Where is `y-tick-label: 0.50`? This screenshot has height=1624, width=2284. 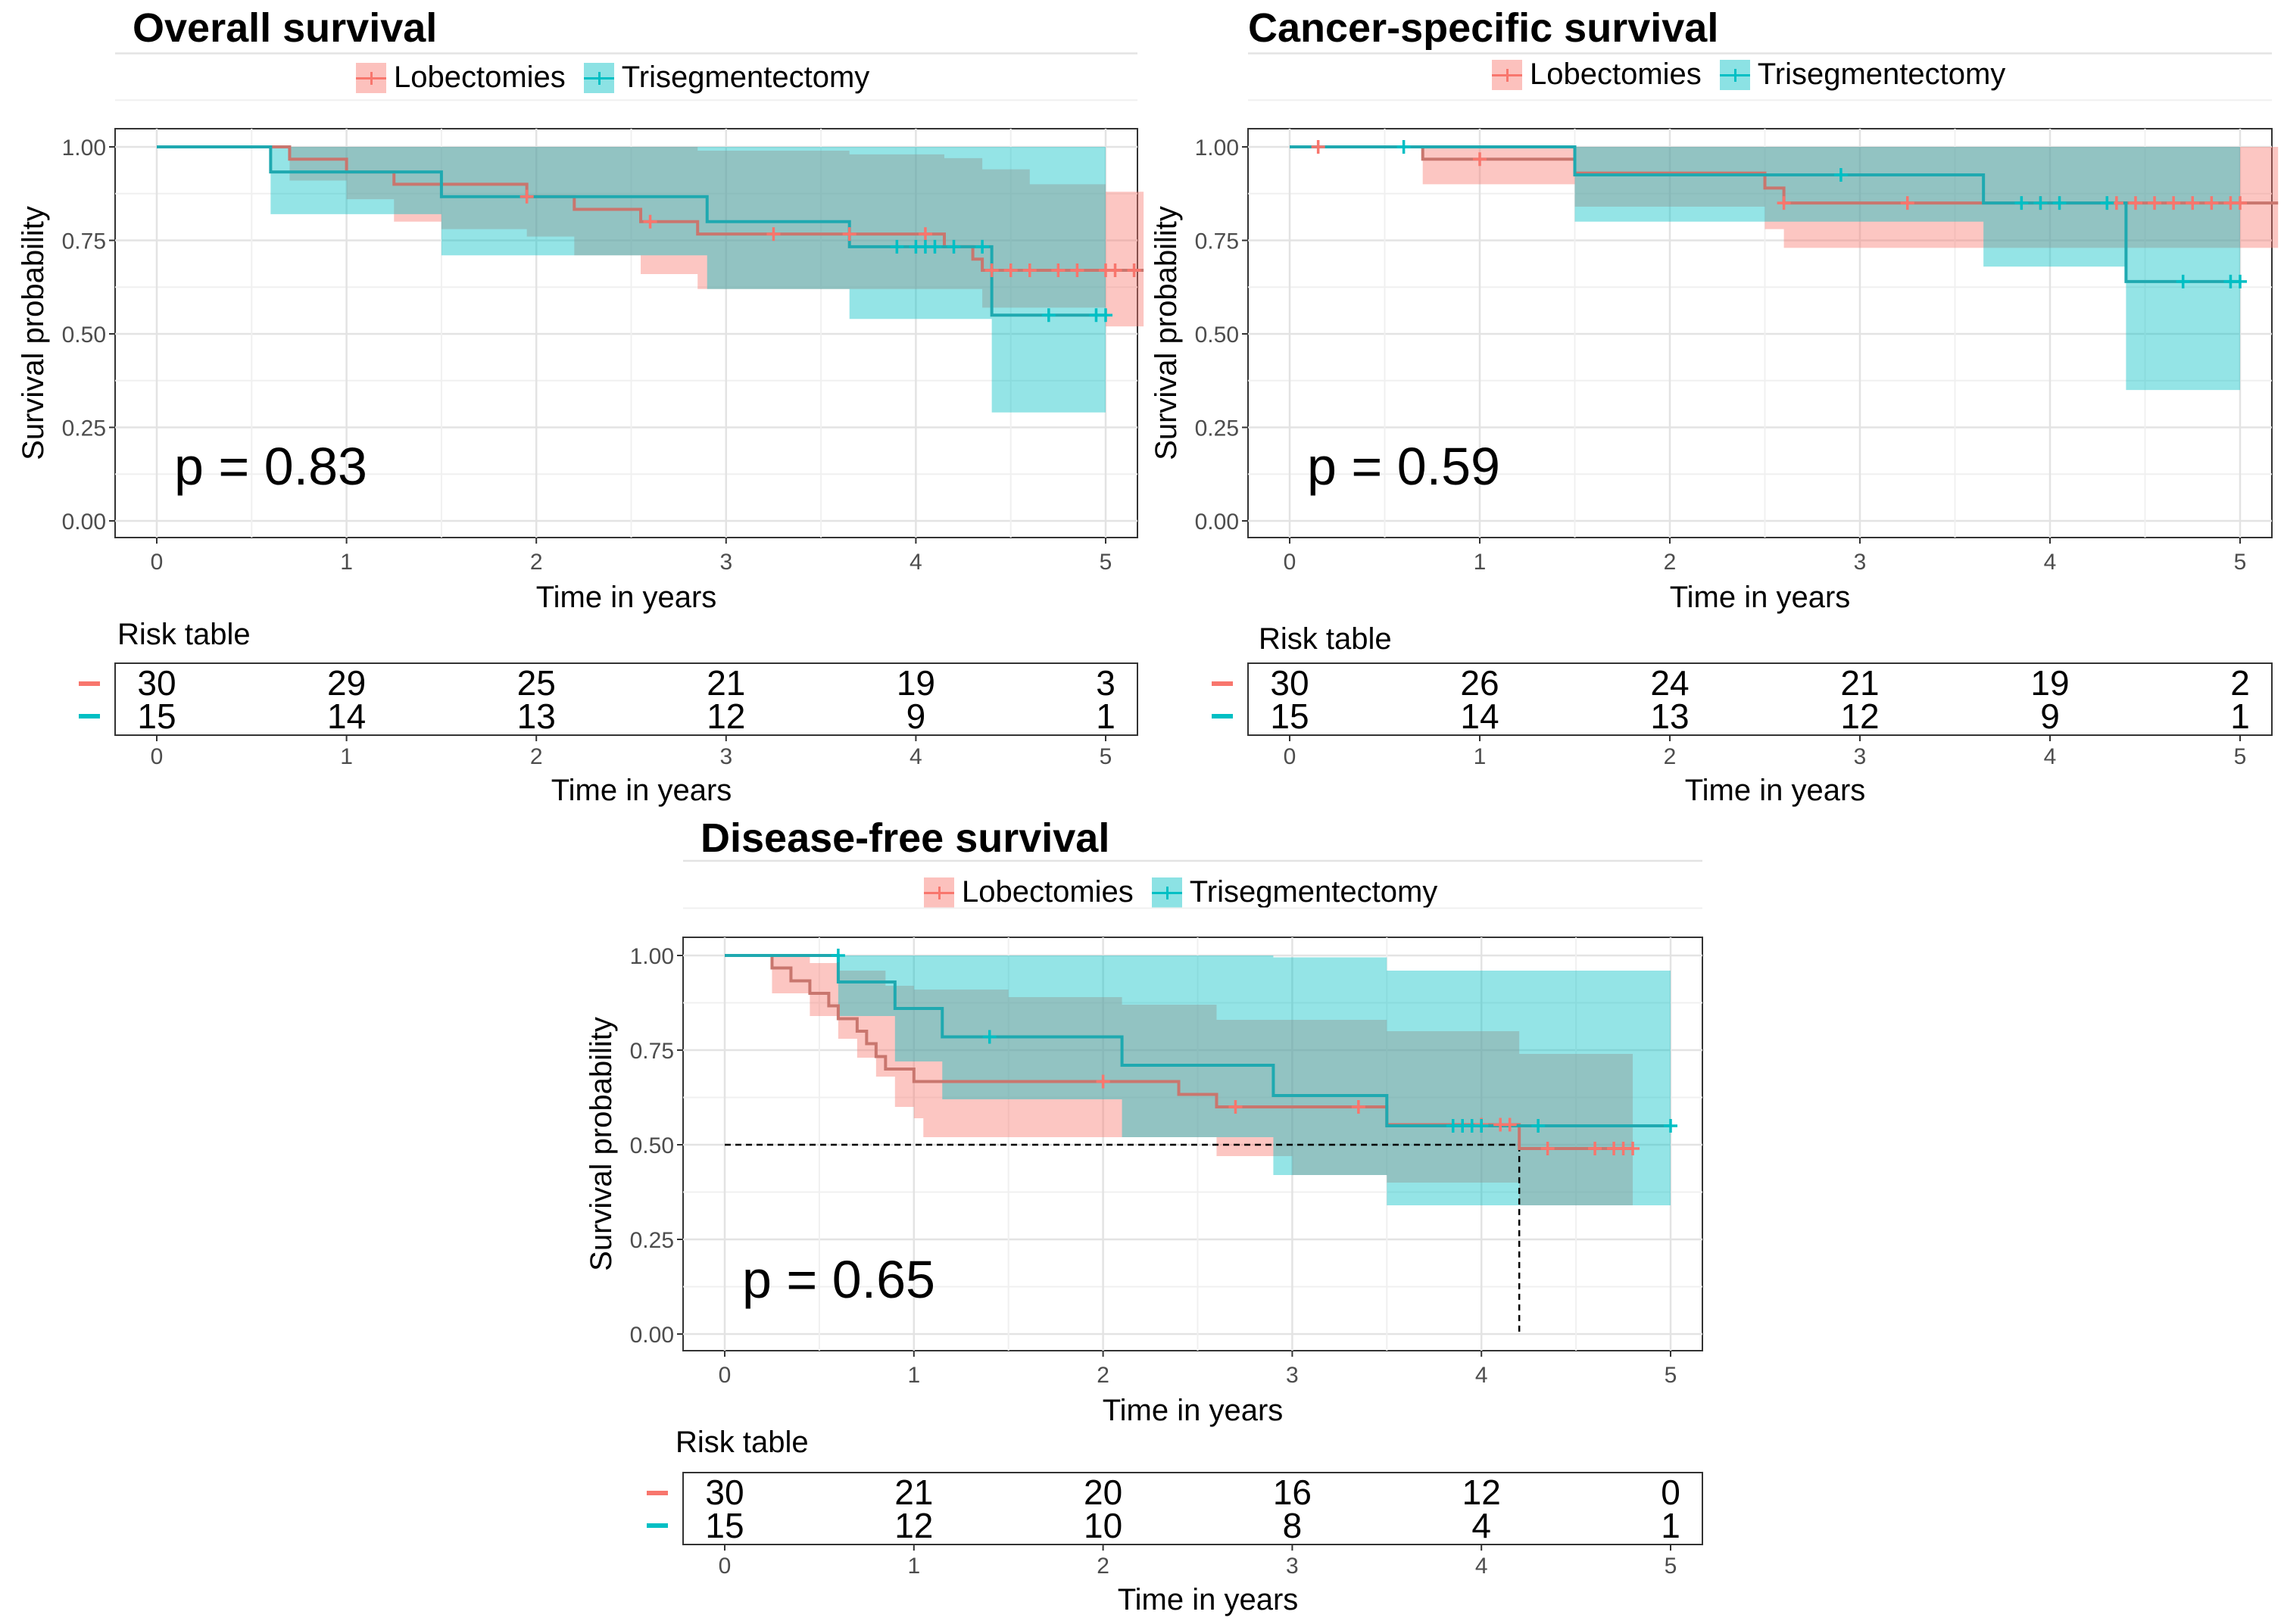 y-tick-label: 0.50 is located at coordinates (84, 335).